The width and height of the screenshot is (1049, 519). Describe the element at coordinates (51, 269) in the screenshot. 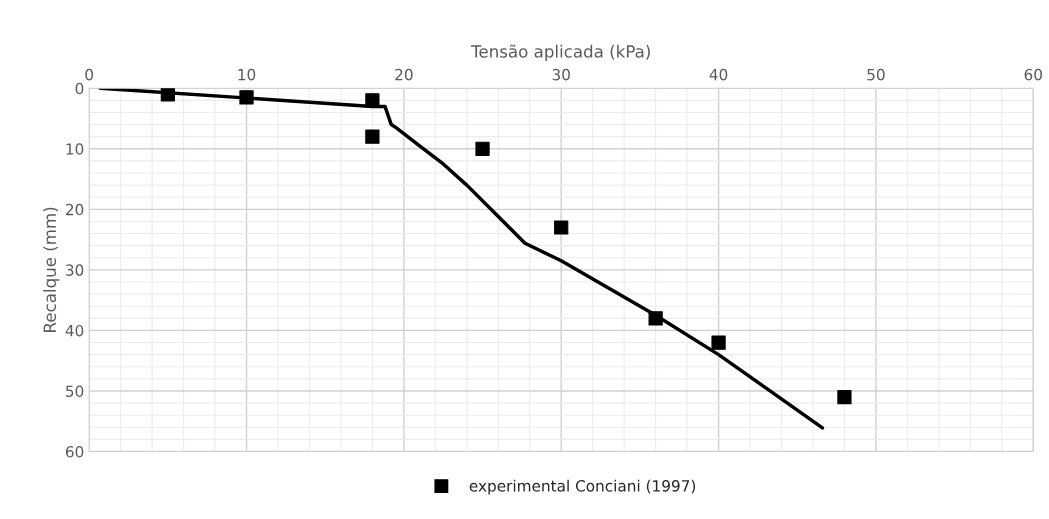

I see `y-axis-title: Recalque (mm)` at that location.